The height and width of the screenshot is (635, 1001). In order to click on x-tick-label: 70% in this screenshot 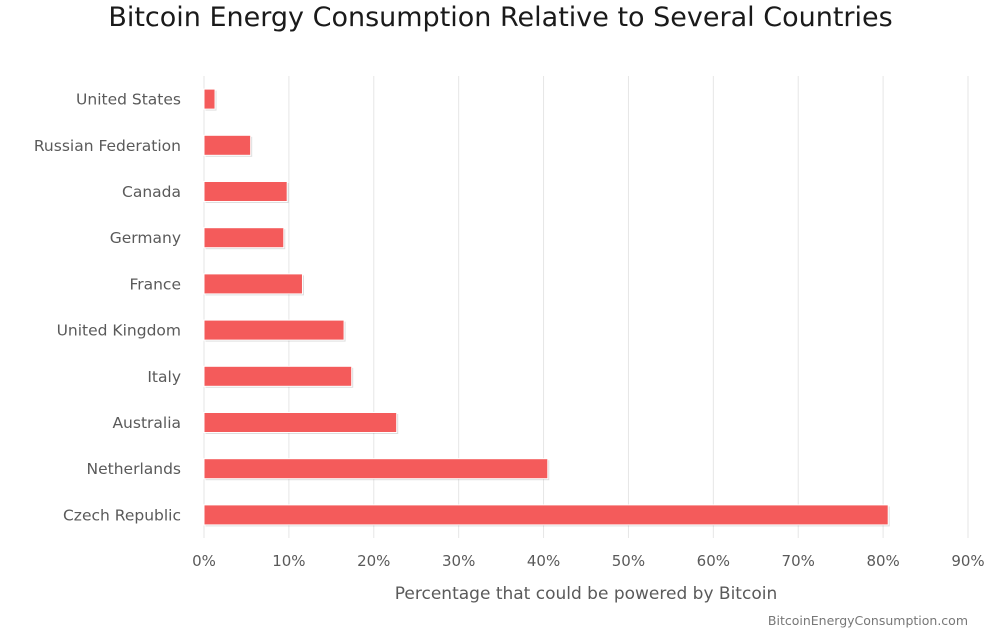, I will do `click(798, 561)`.